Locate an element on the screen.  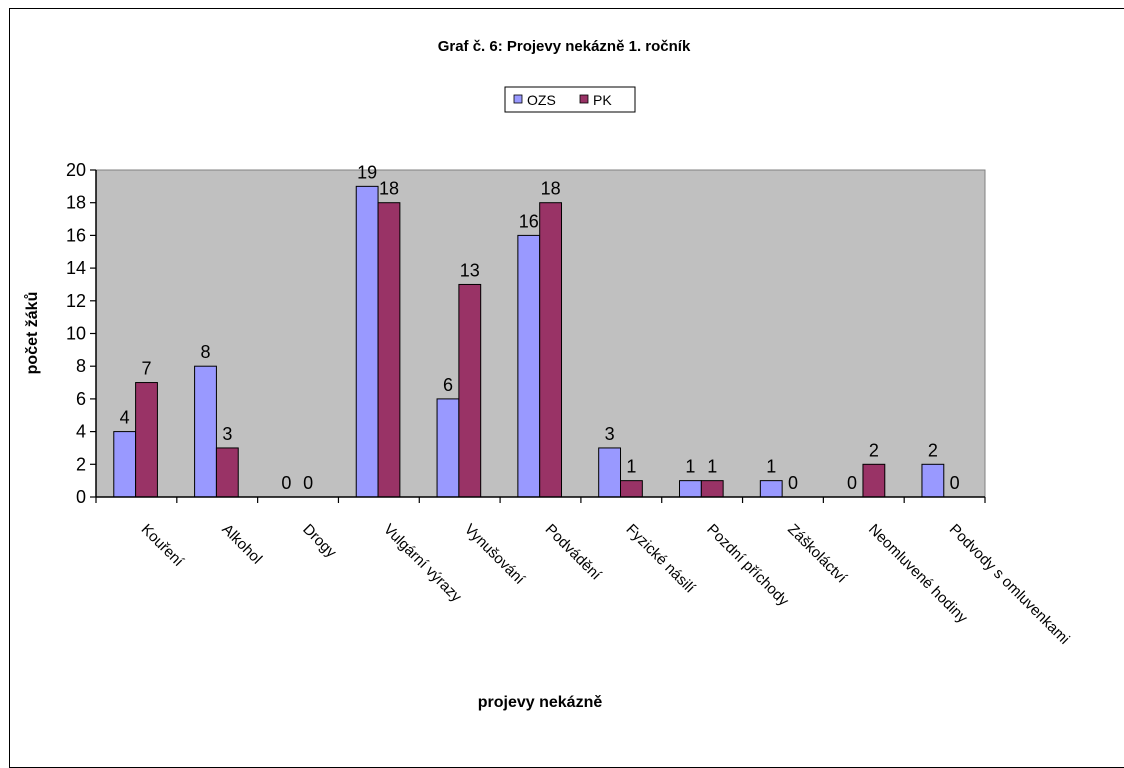
category-label: Fyzické násilí is located at coordinates (661, 559).